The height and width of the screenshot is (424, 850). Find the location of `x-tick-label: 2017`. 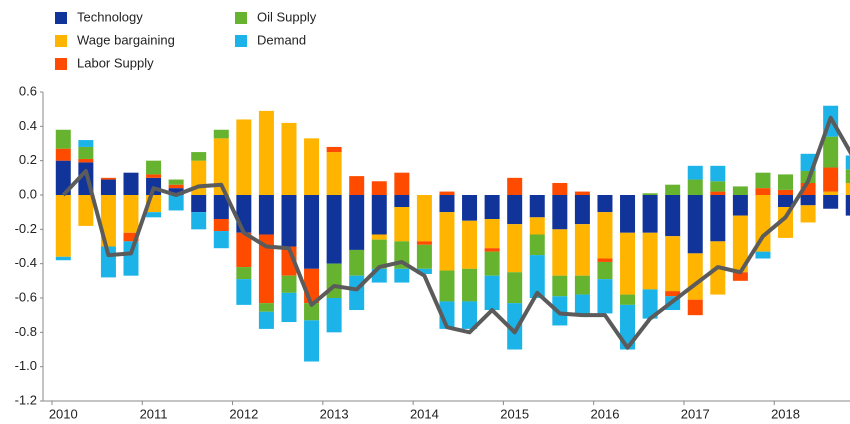

x-tick-label: 2017 is located at coordinates (695, 413).